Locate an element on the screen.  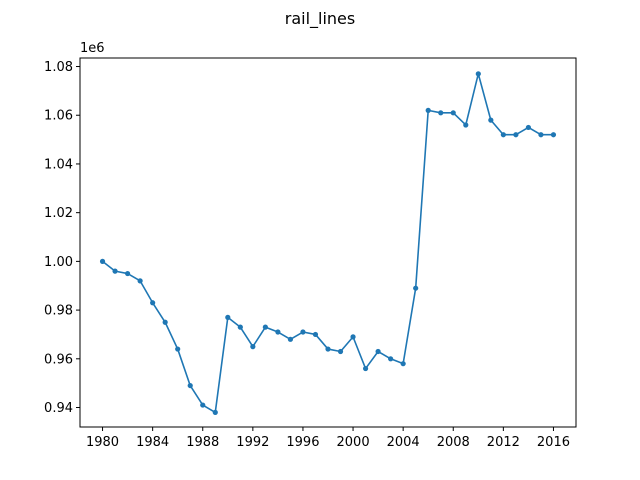
x-tick-label: 2008 is located at coordinates (453, 442).